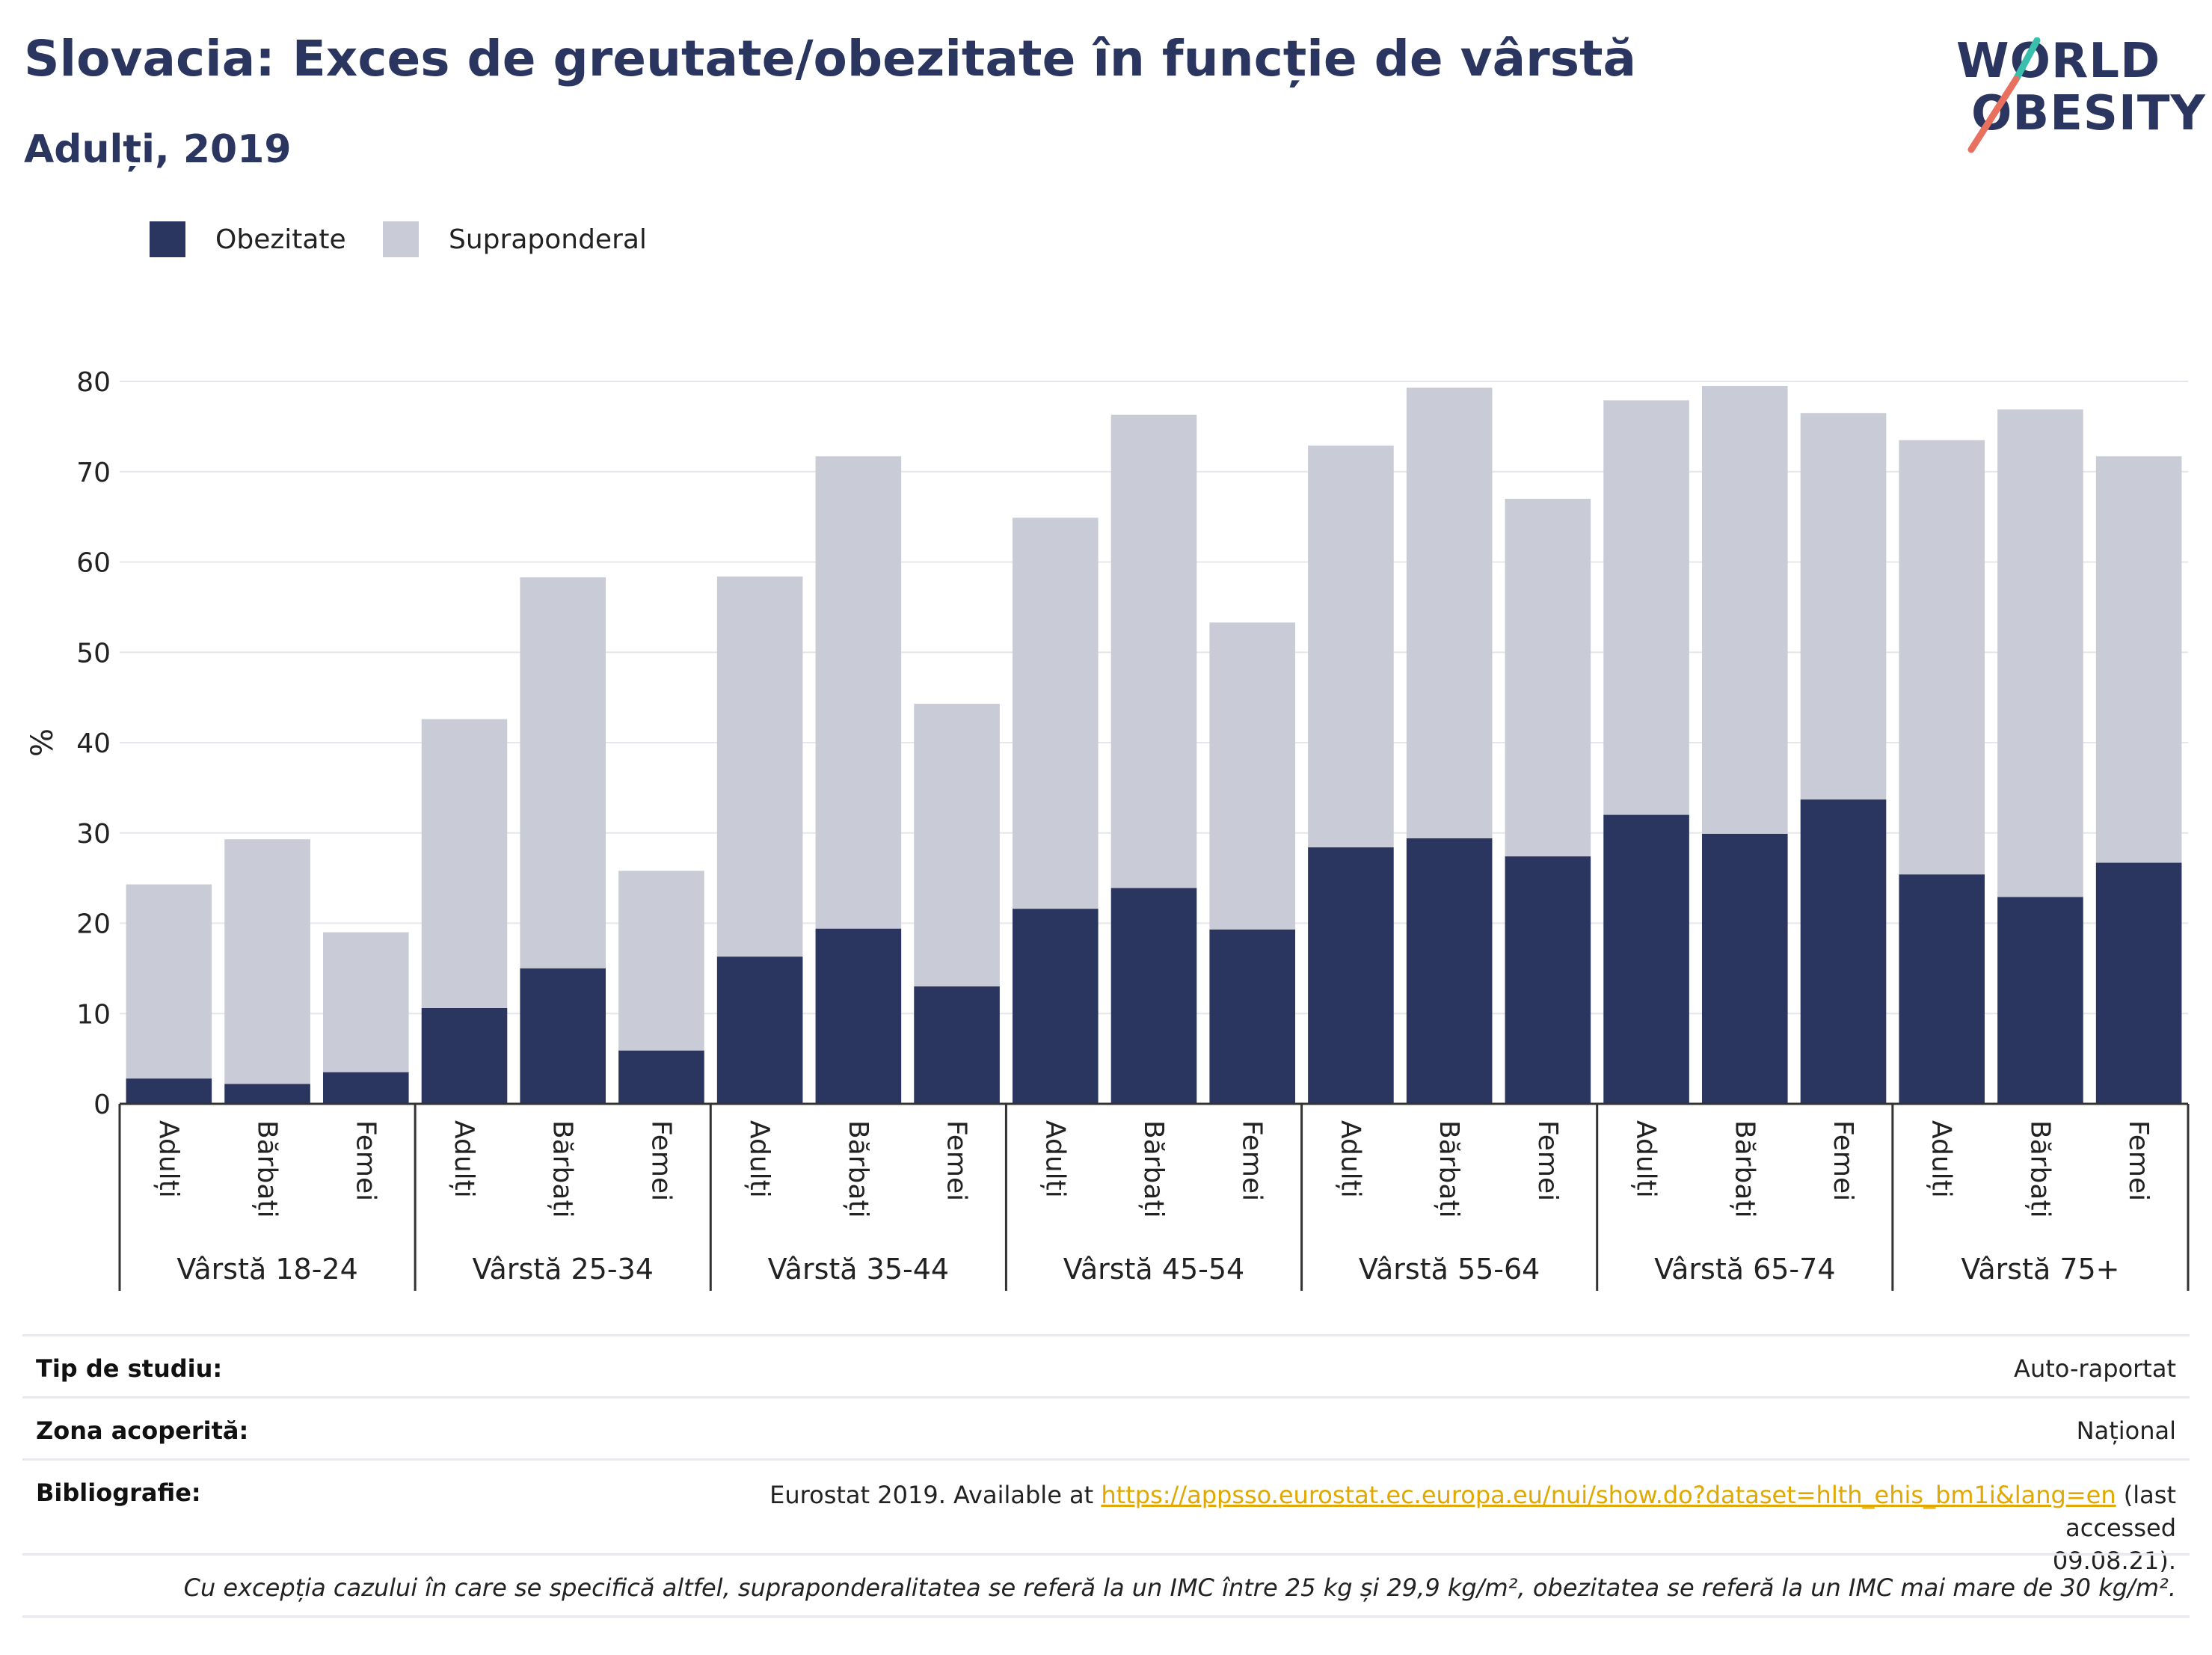  What do you see at coordinates (1449, 1269) in the screenshot?
I see `x-group-label: Vârstă 55-64` at bounding box center [1449, 1269].